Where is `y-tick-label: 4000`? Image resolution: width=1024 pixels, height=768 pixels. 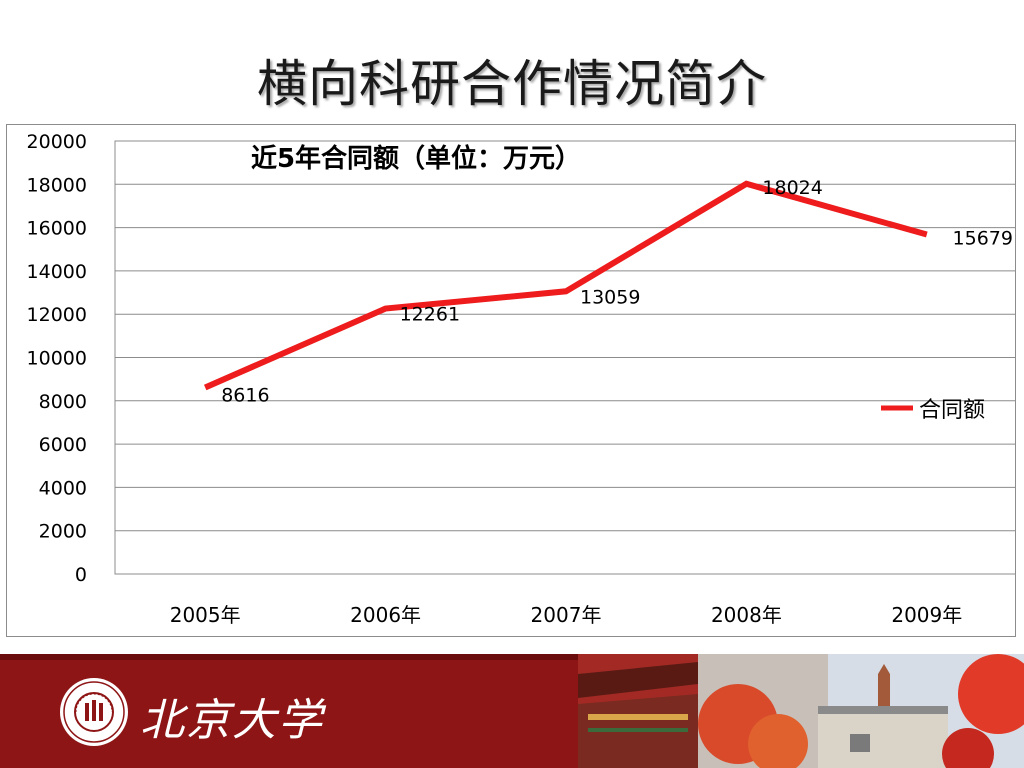 y-tick-label: 4000 is located at coordinates (63, 488).